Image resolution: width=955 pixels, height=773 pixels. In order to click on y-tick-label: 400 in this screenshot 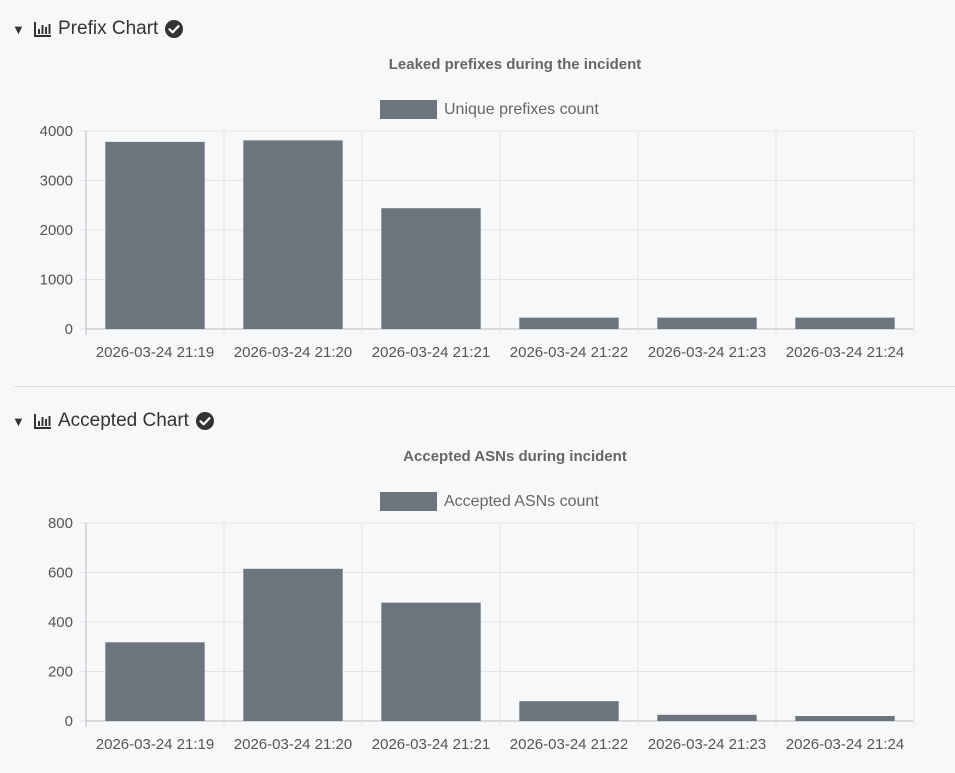, I will do `click(60, 622)`.